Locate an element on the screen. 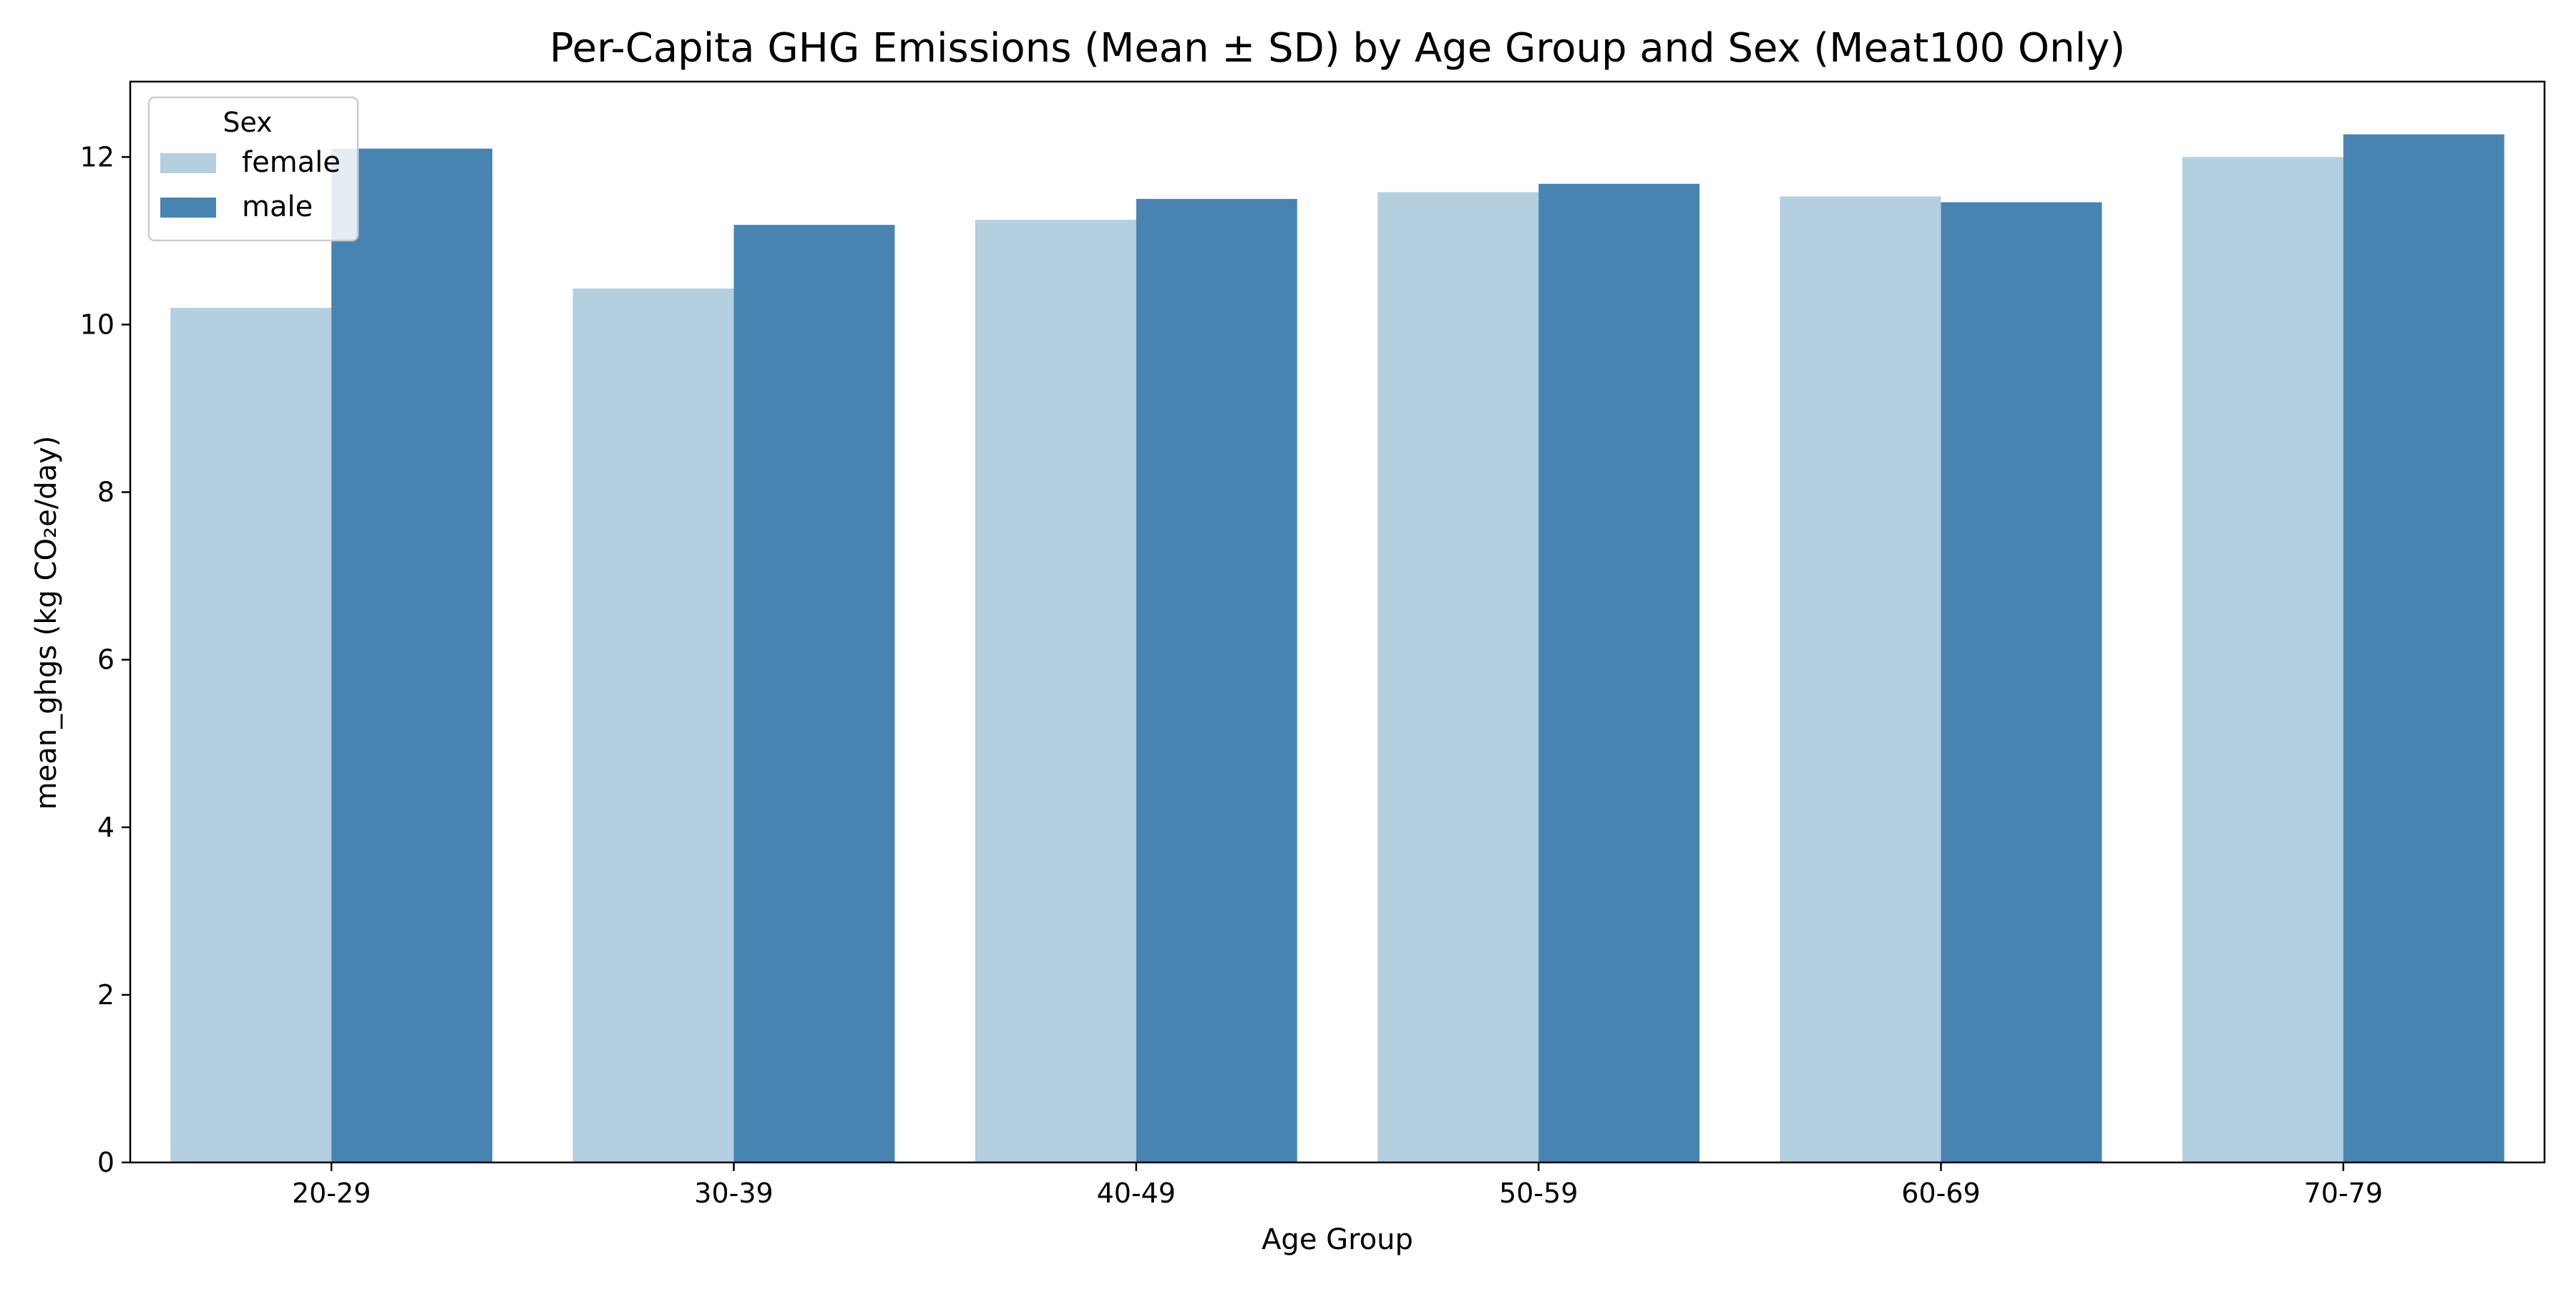 The width and height of the screenshot is (2576, 1292). legend-title: Sex is located at coordinates (247, 122).